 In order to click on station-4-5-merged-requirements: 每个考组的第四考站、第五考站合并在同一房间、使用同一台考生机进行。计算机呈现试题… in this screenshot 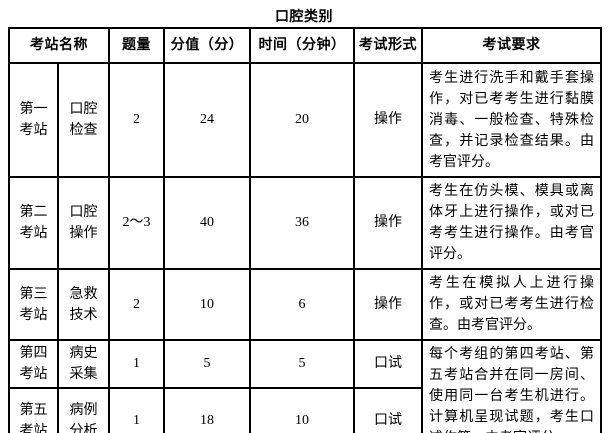, I will do `click(511, 386)`.